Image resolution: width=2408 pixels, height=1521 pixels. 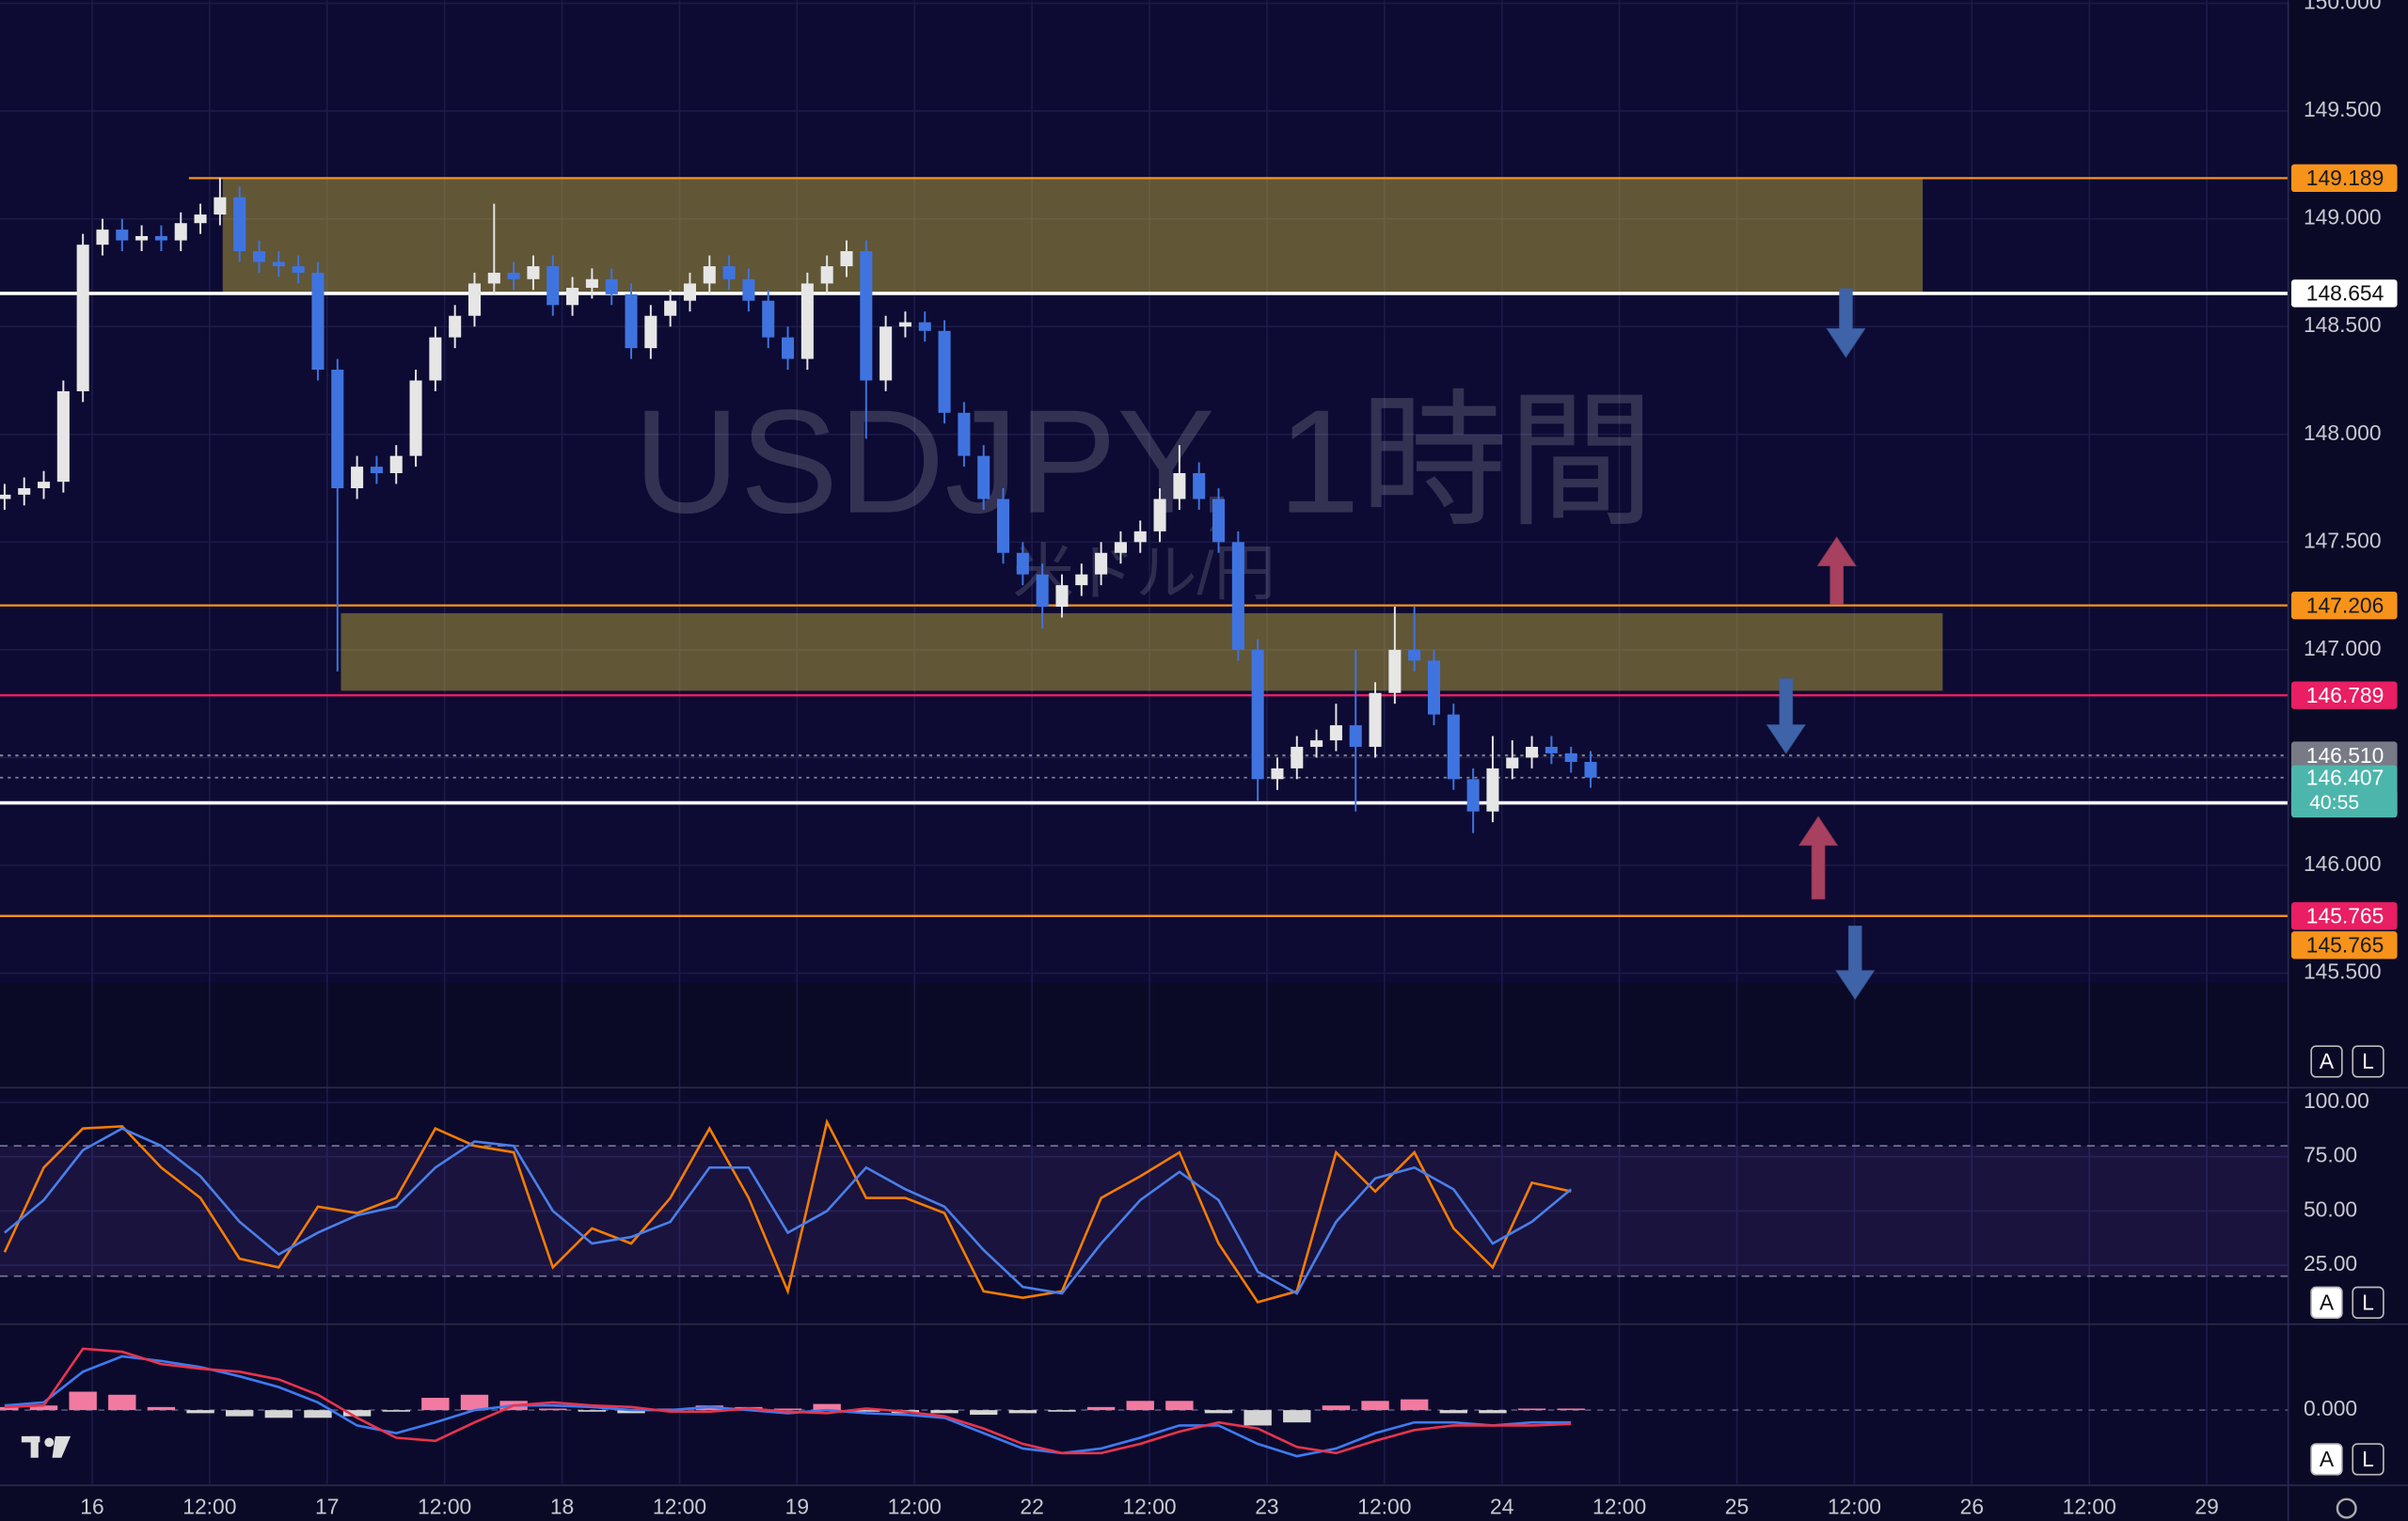 What do you see at coordinates (2330, 1208) in the screenshot?
I see `y-tick-label: 50.00` at bounding box center [2330, 1208].